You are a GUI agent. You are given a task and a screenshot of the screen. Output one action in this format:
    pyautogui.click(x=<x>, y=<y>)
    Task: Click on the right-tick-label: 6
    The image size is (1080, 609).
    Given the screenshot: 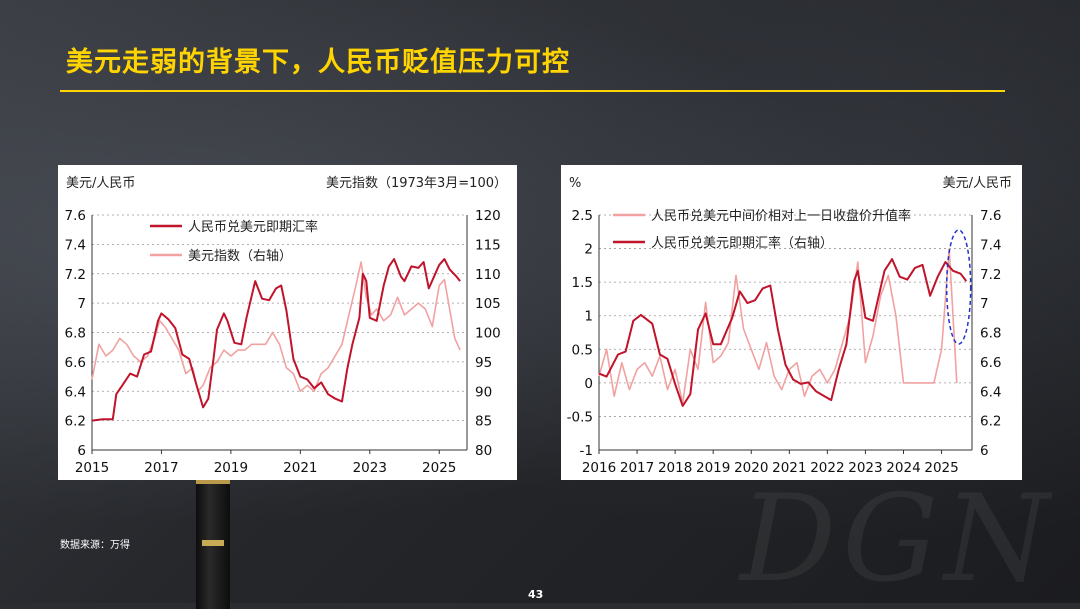 What is the action you would take?
    pyautogui.click(x=984, y=451)
    